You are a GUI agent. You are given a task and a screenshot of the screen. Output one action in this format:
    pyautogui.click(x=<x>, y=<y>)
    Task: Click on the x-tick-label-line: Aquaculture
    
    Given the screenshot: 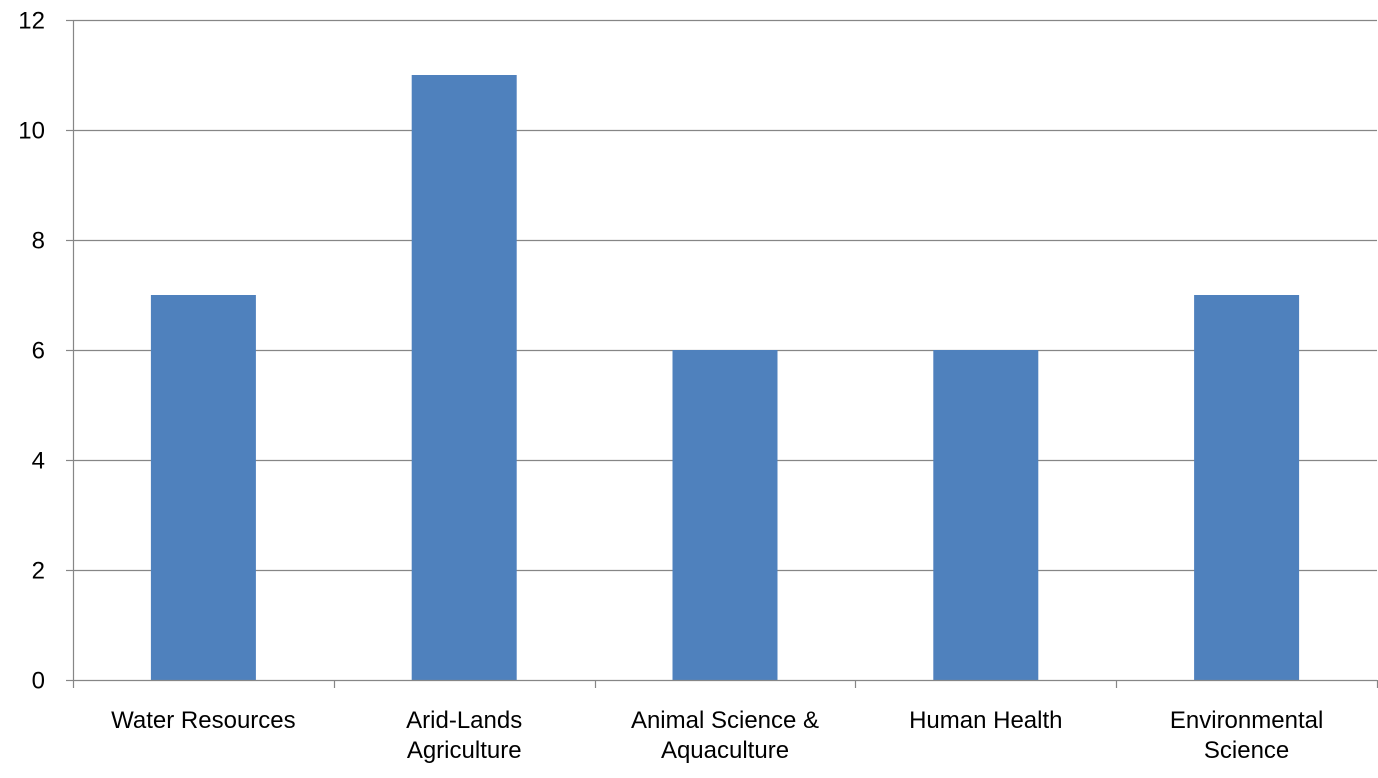 What is the action you would take?
    pyautogui.click(x=725, y=750)
    